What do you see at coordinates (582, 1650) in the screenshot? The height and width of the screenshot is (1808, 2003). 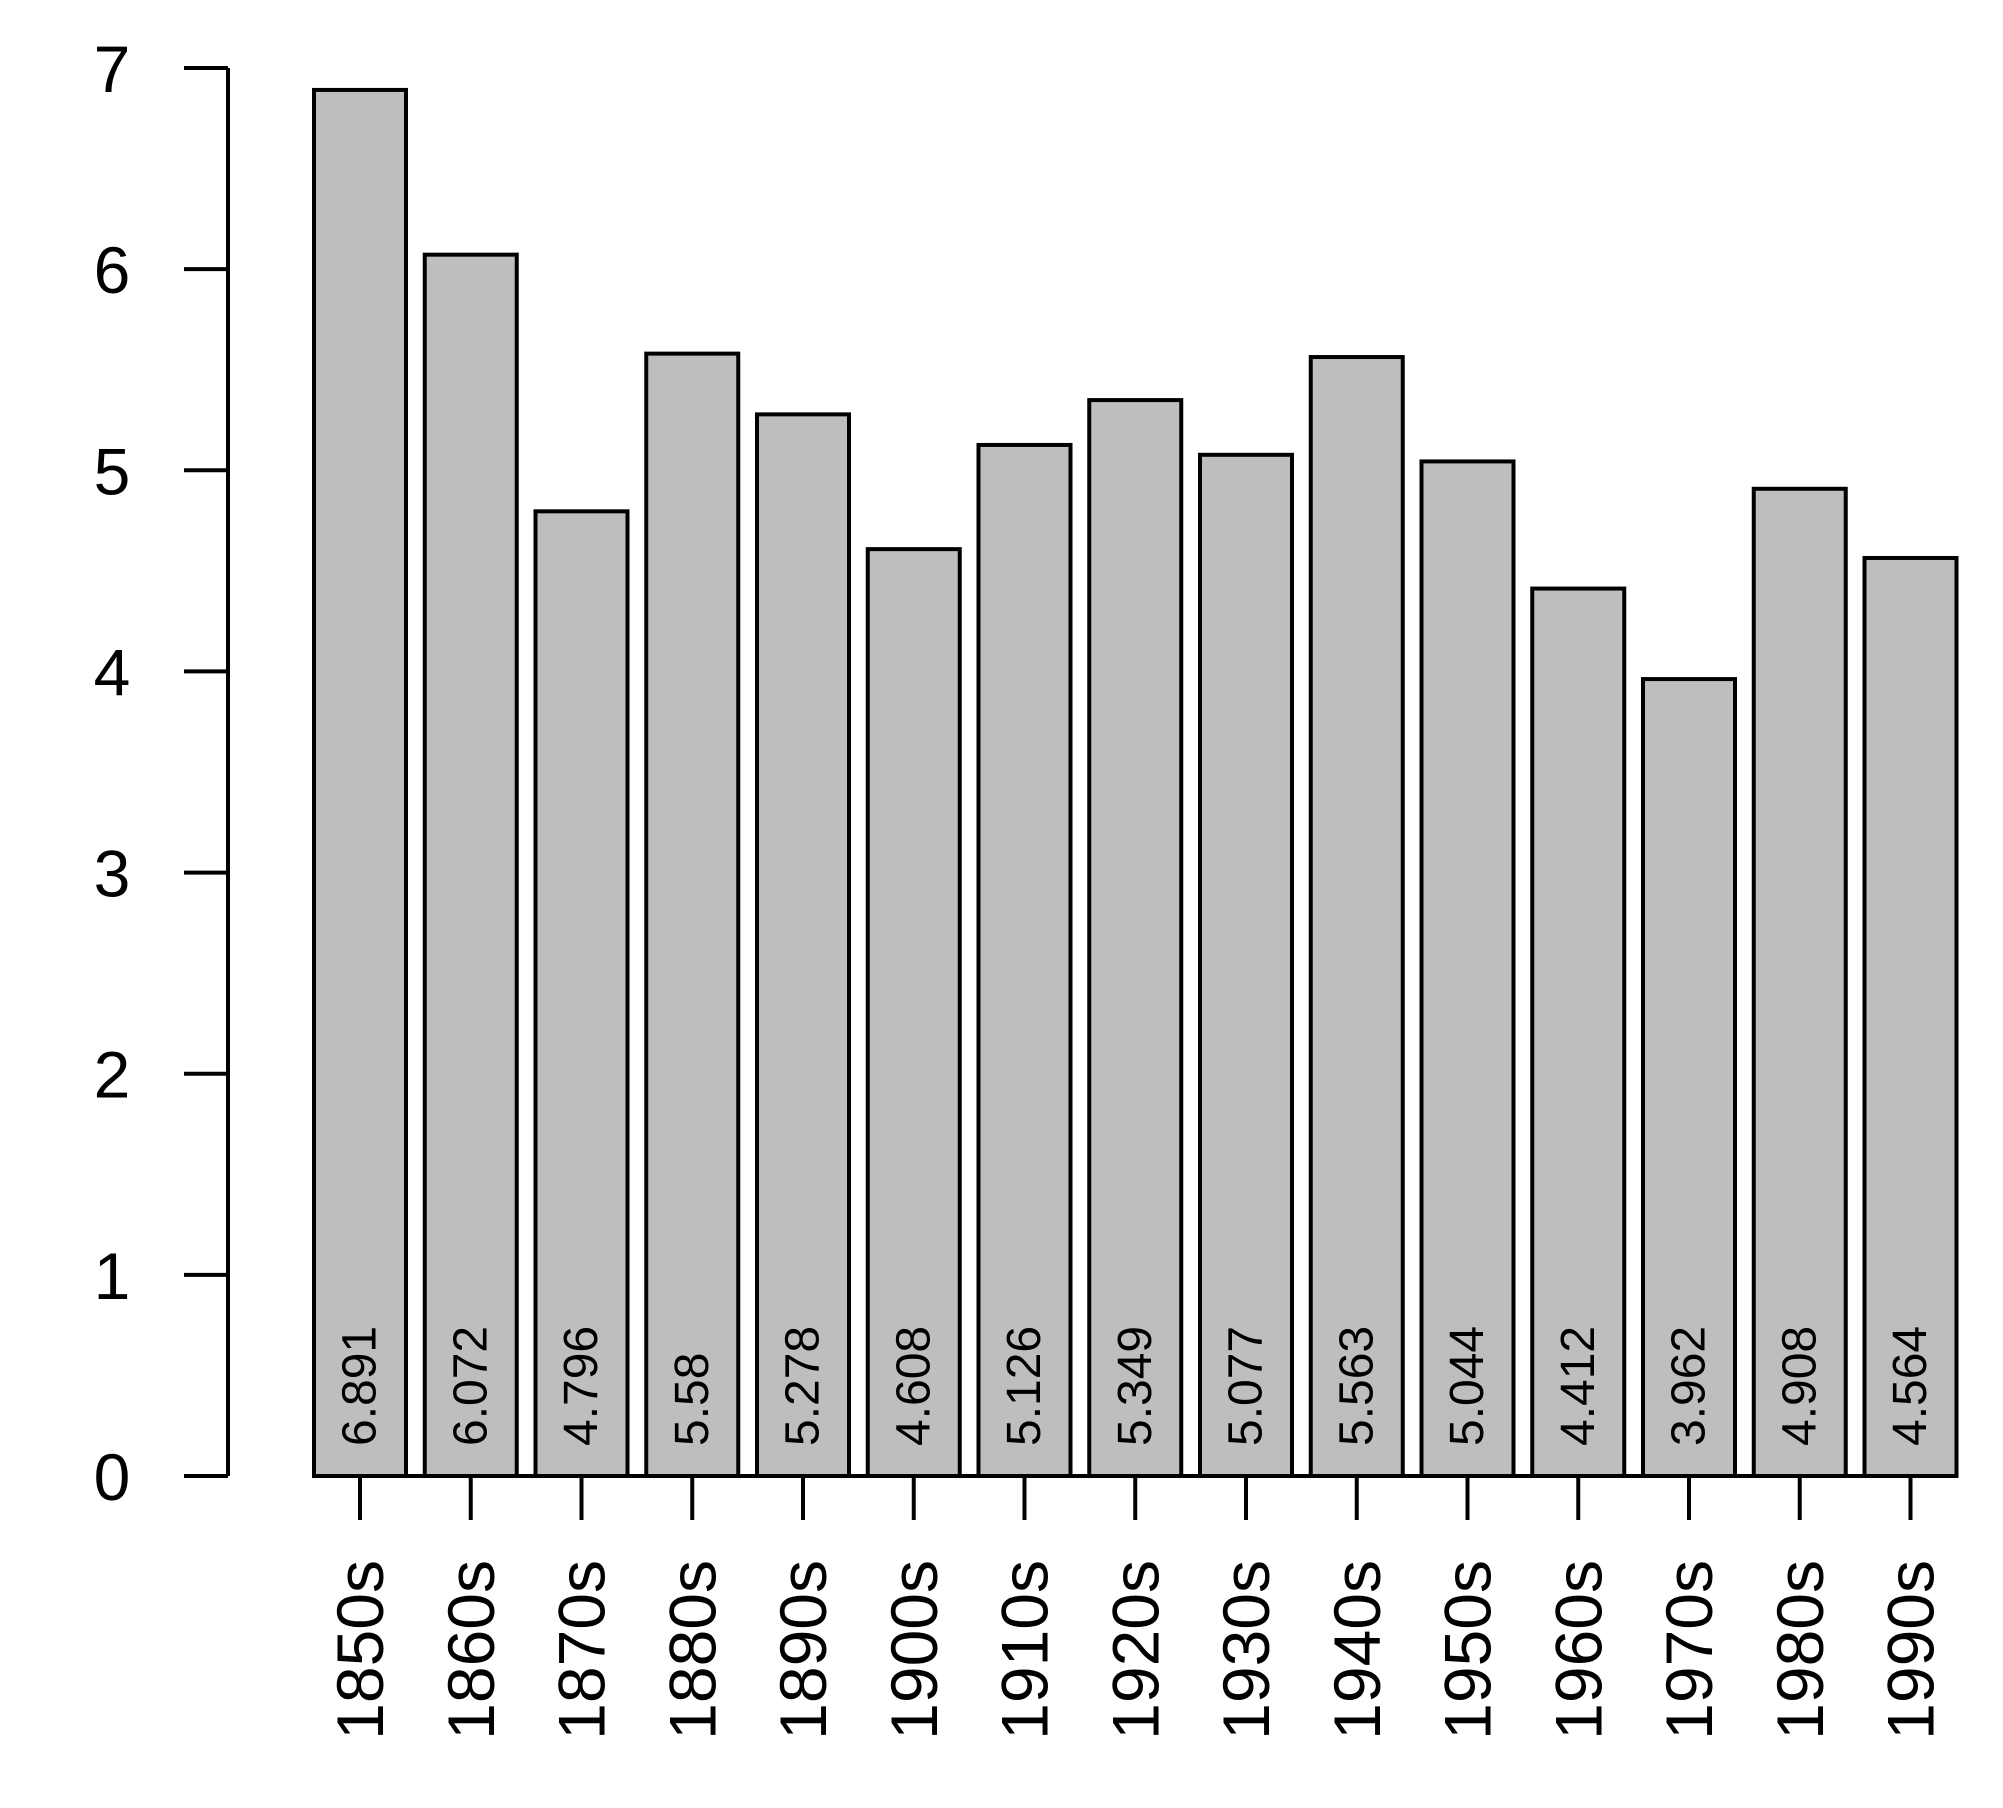 I see `x-tick-label: 1870s` at bounding box center [582, 1650].